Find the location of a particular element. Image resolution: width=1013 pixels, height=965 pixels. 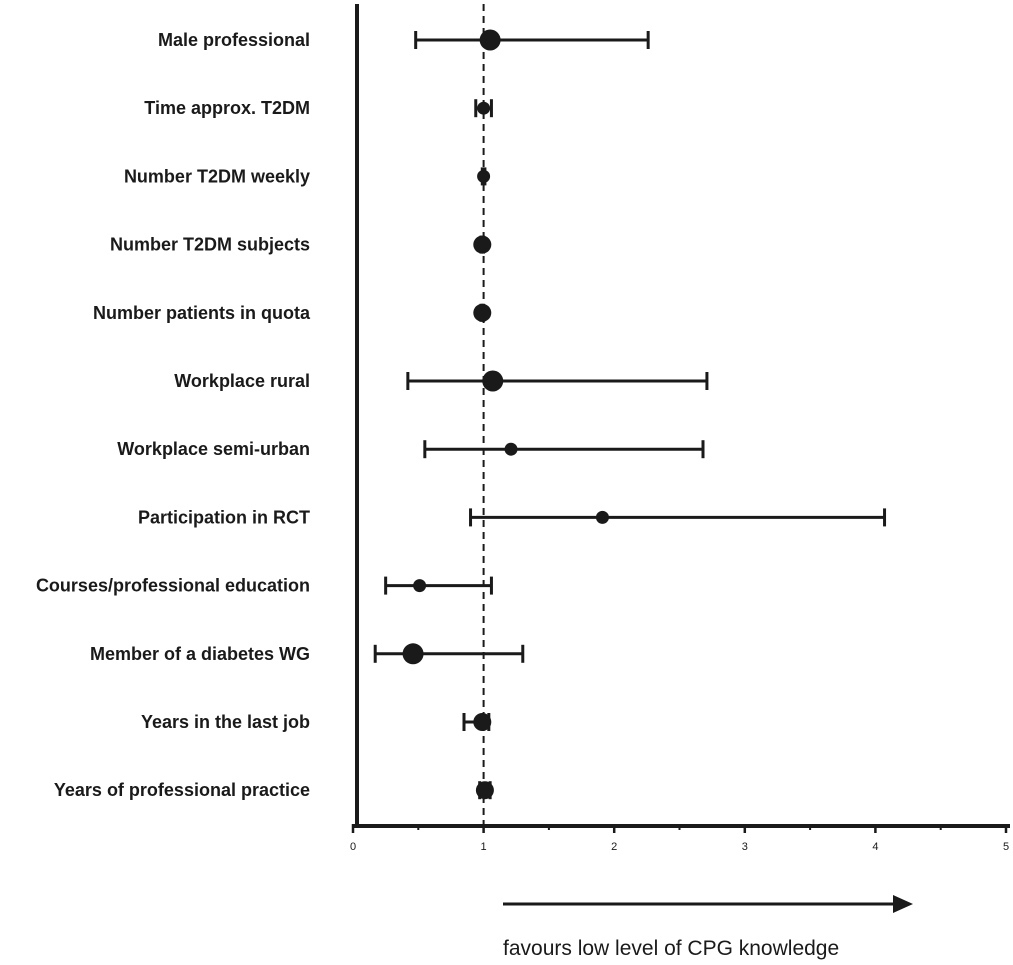

forest-row: Workplace rural is located at coordinates (441, 381).